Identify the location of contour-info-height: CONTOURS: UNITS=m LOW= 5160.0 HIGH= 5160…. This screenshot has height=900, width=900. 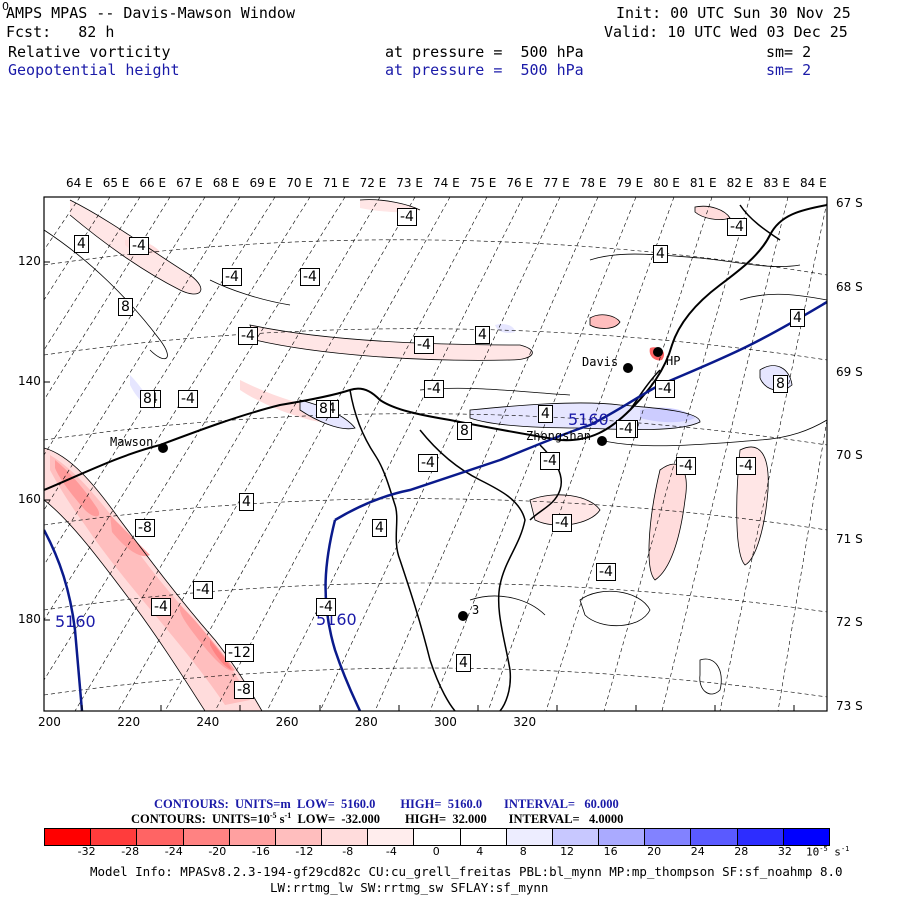
(386, 804).